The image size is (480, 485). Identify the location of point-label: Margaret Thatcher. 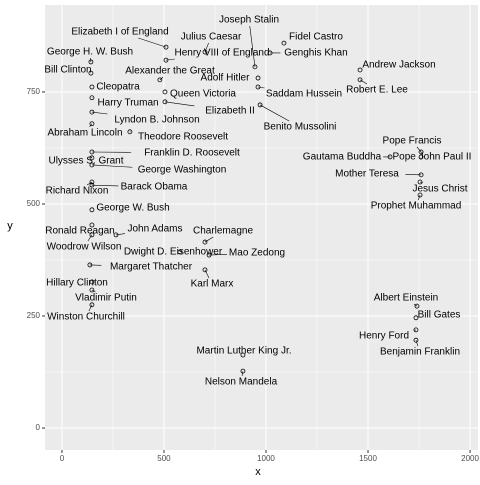
(151, 267).